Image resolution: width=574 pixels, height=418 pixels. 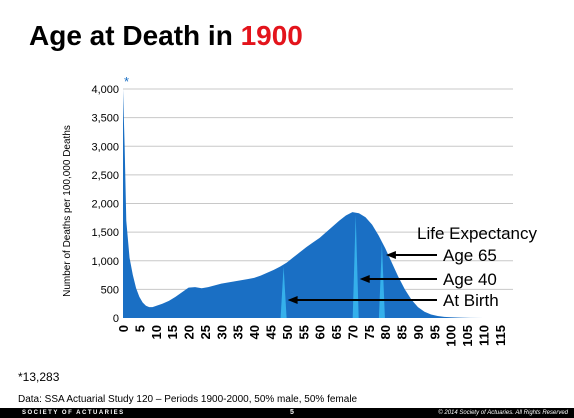 What do you see at coordinates (254, 332) in the screenshot?
I see `x-tick-label: 40` at bounding box center [254, 332].